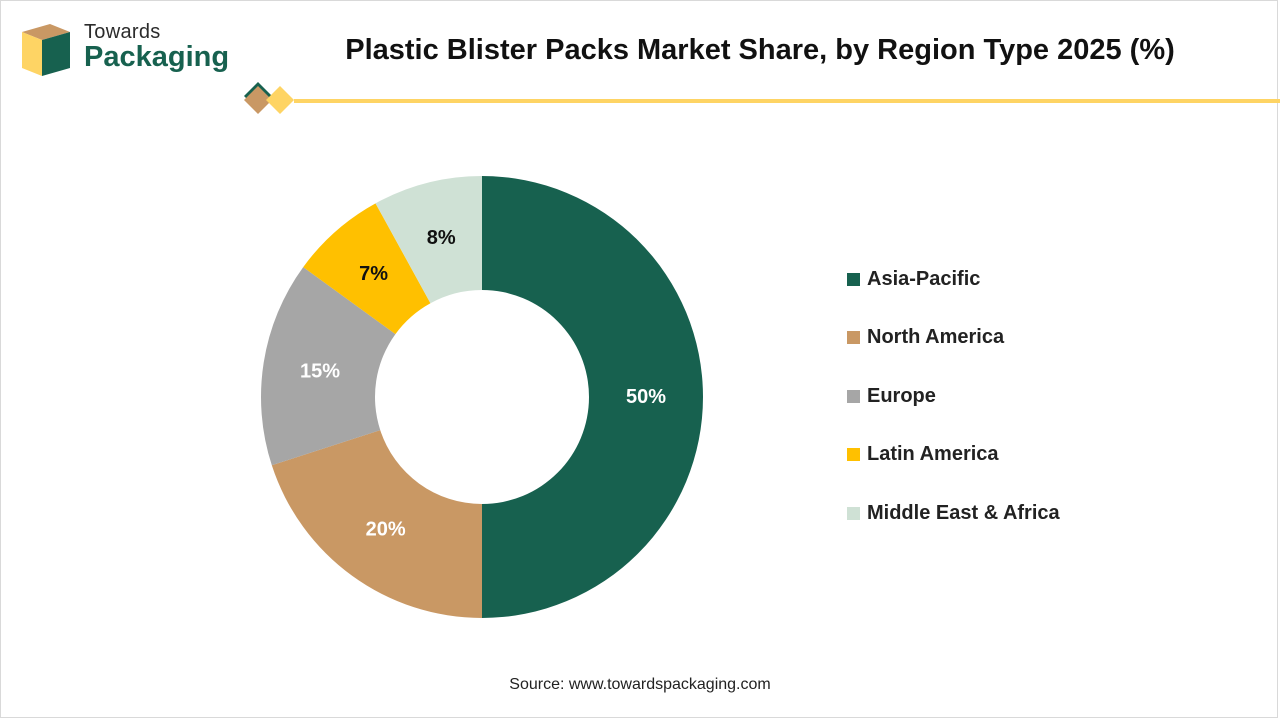  I want to click on slice-data-label: 50%, so click(646, 397).